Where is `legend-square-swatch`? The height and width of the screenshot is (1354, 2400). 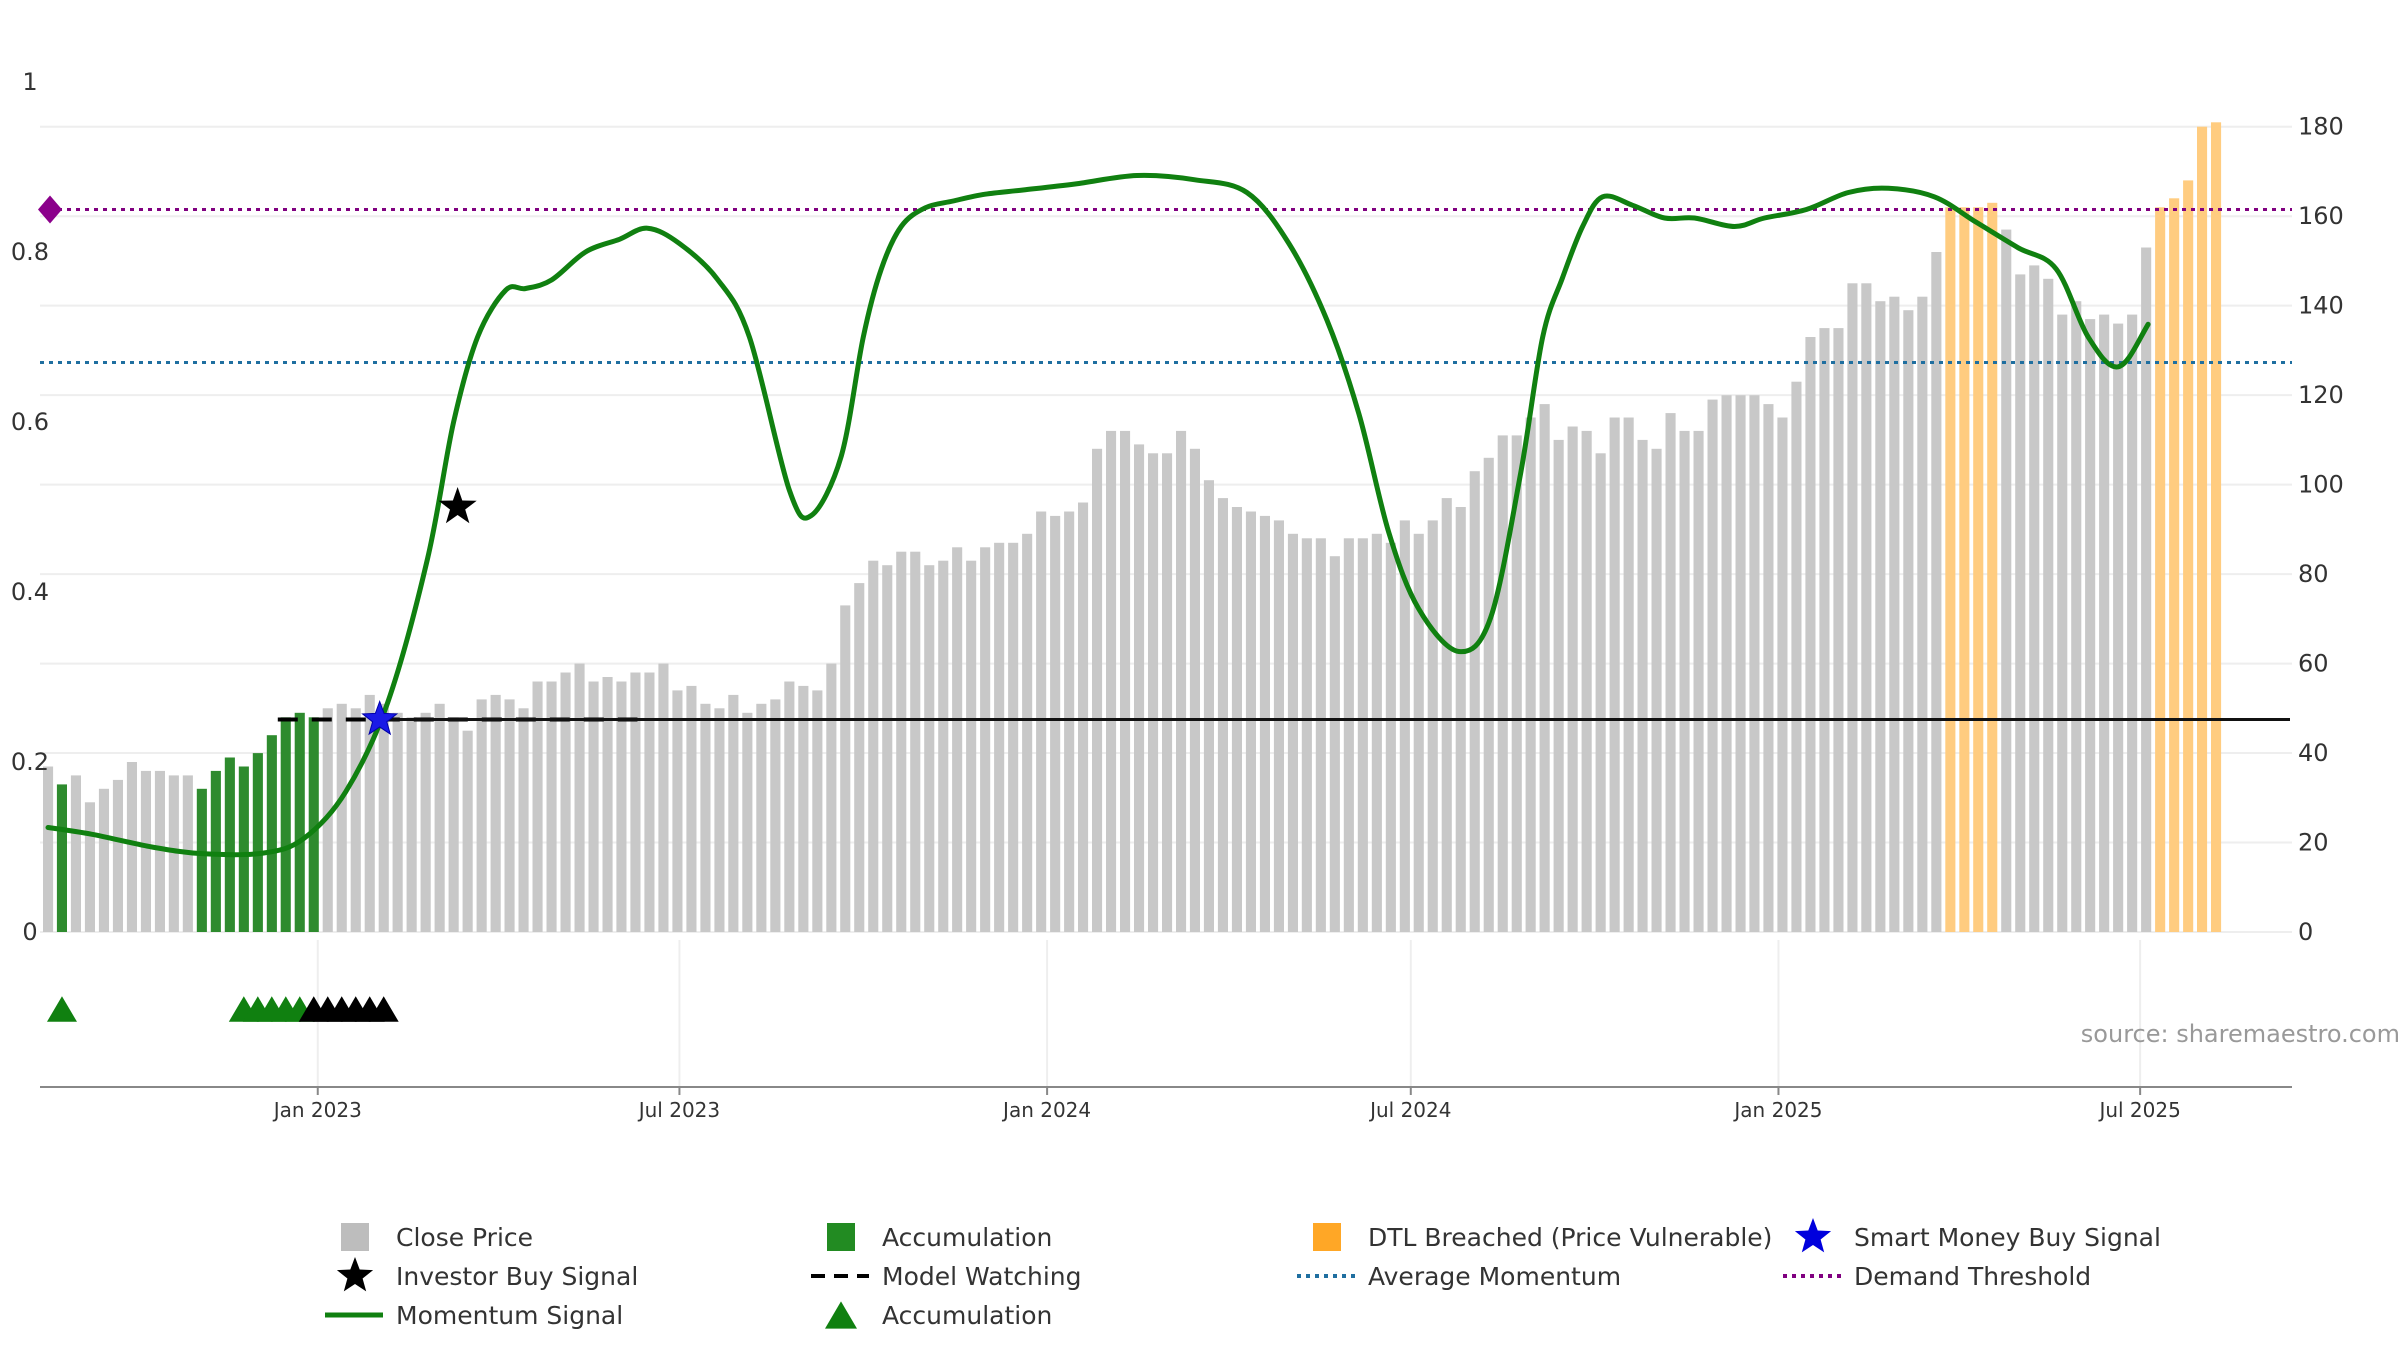 legend-square-swatch is located at coordinates (355, 1237).